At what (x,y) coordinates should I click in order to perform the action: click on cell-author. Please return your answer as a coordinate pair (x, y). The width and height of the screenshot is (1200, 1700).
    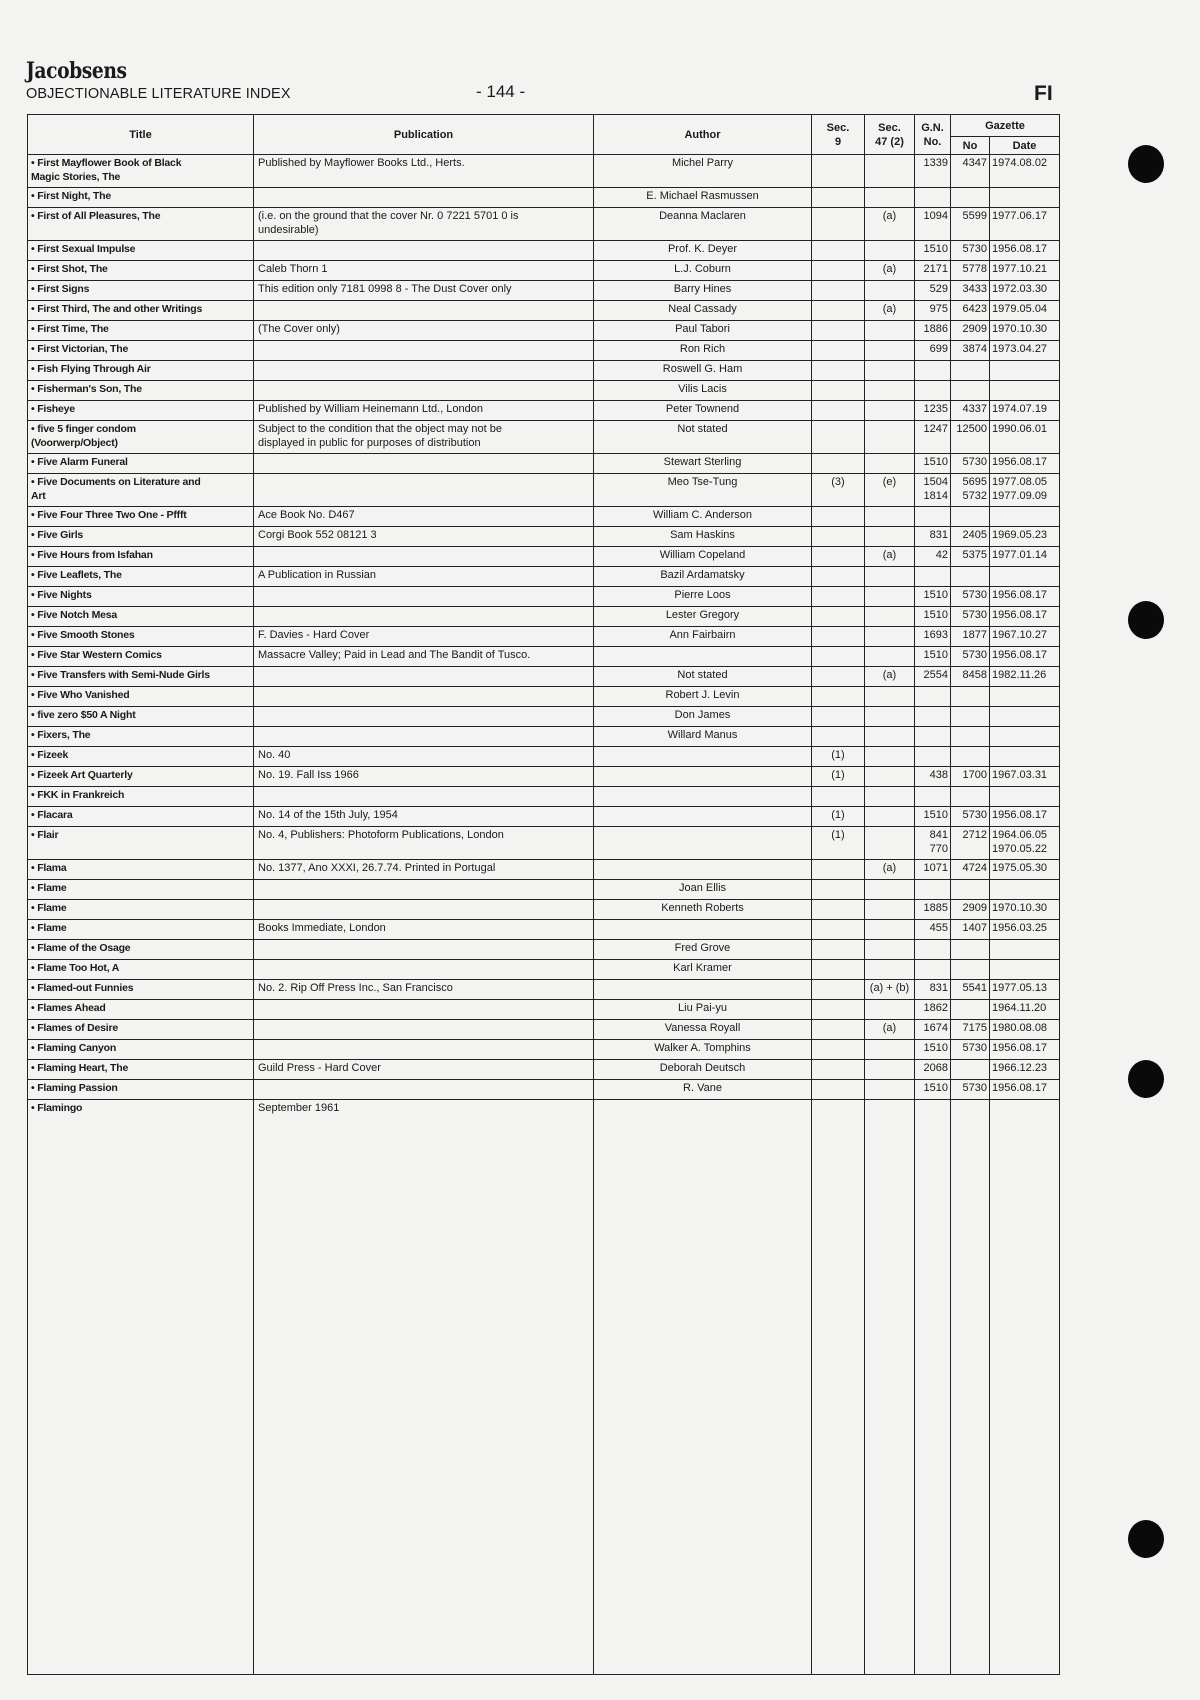
    Looking at the image, I should click on (702, 989).